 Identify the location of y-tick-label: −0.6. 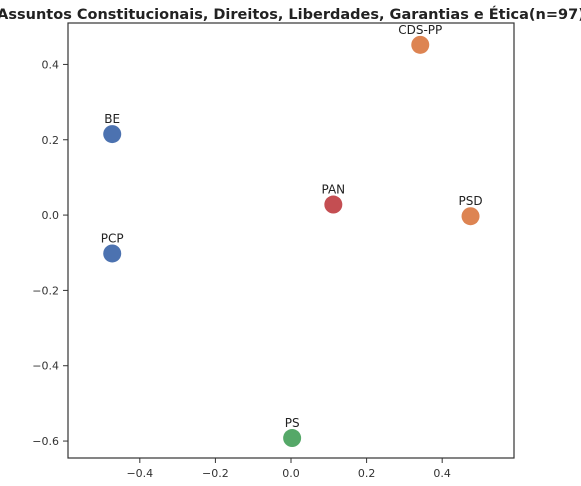
(45, 441).